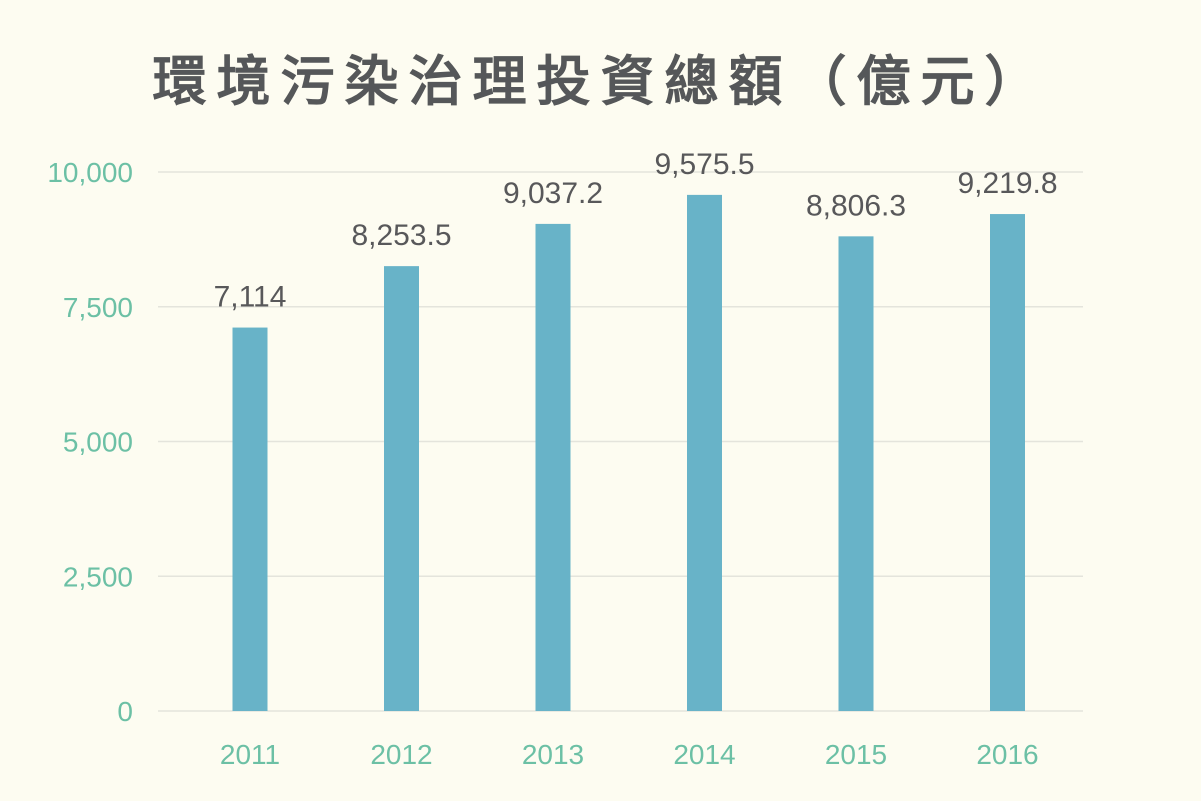 Image resolution: width=1201 pixels, height=801 pixels. I want to click on x-tick-label: 2014, so click(704, 754).